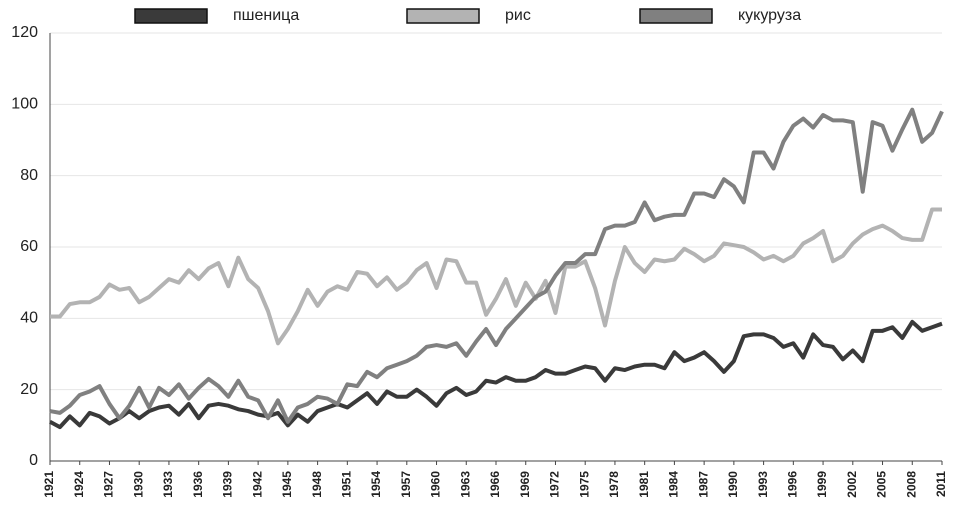 Image resolution: width=953 pixels, height=520 pixels. What do you see at coordinates (33, 460) in the screenshot?
I see `y-tick-label: 0` at bounding box center [33, 460].